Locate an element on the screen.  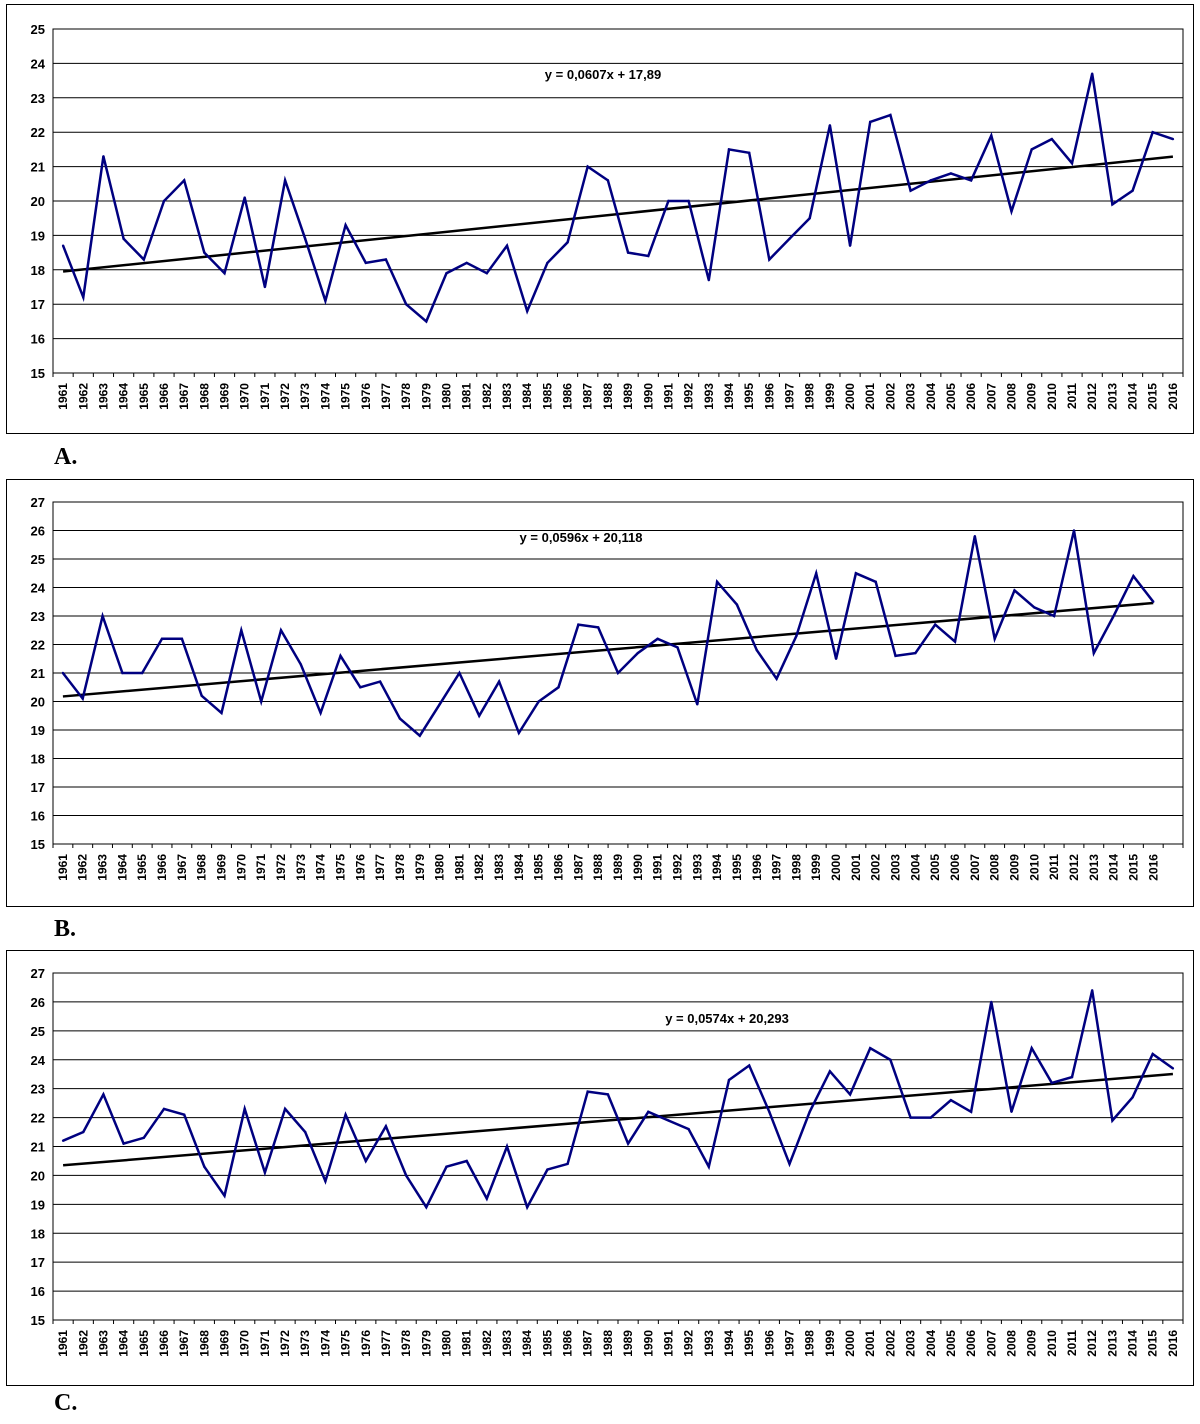
trend-equation: y = 0,0574x + 20,293 is located at coordinates (727, 1018).